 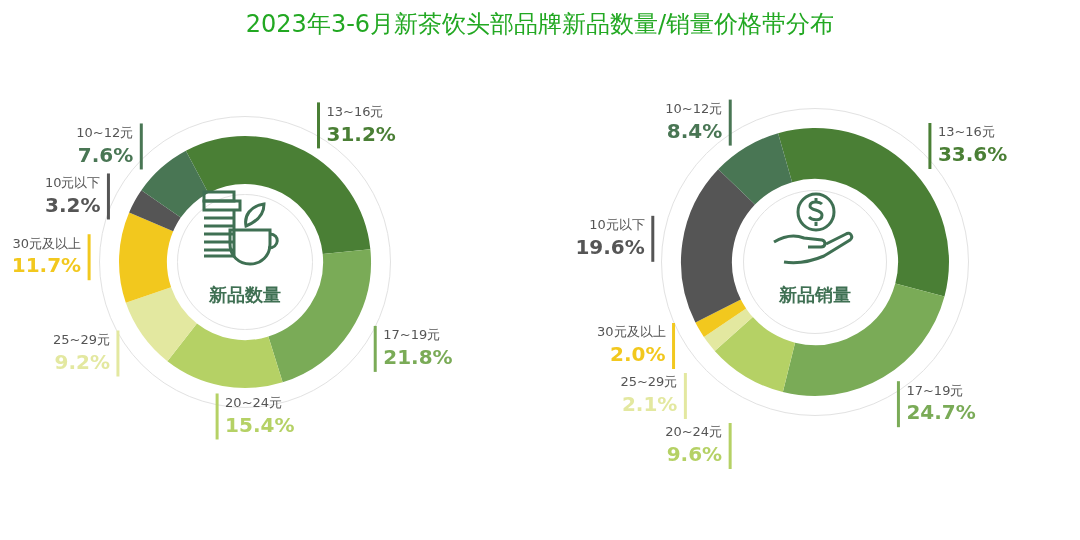 I want to click on data-label: 15.4%, so click(x=260, y=424).